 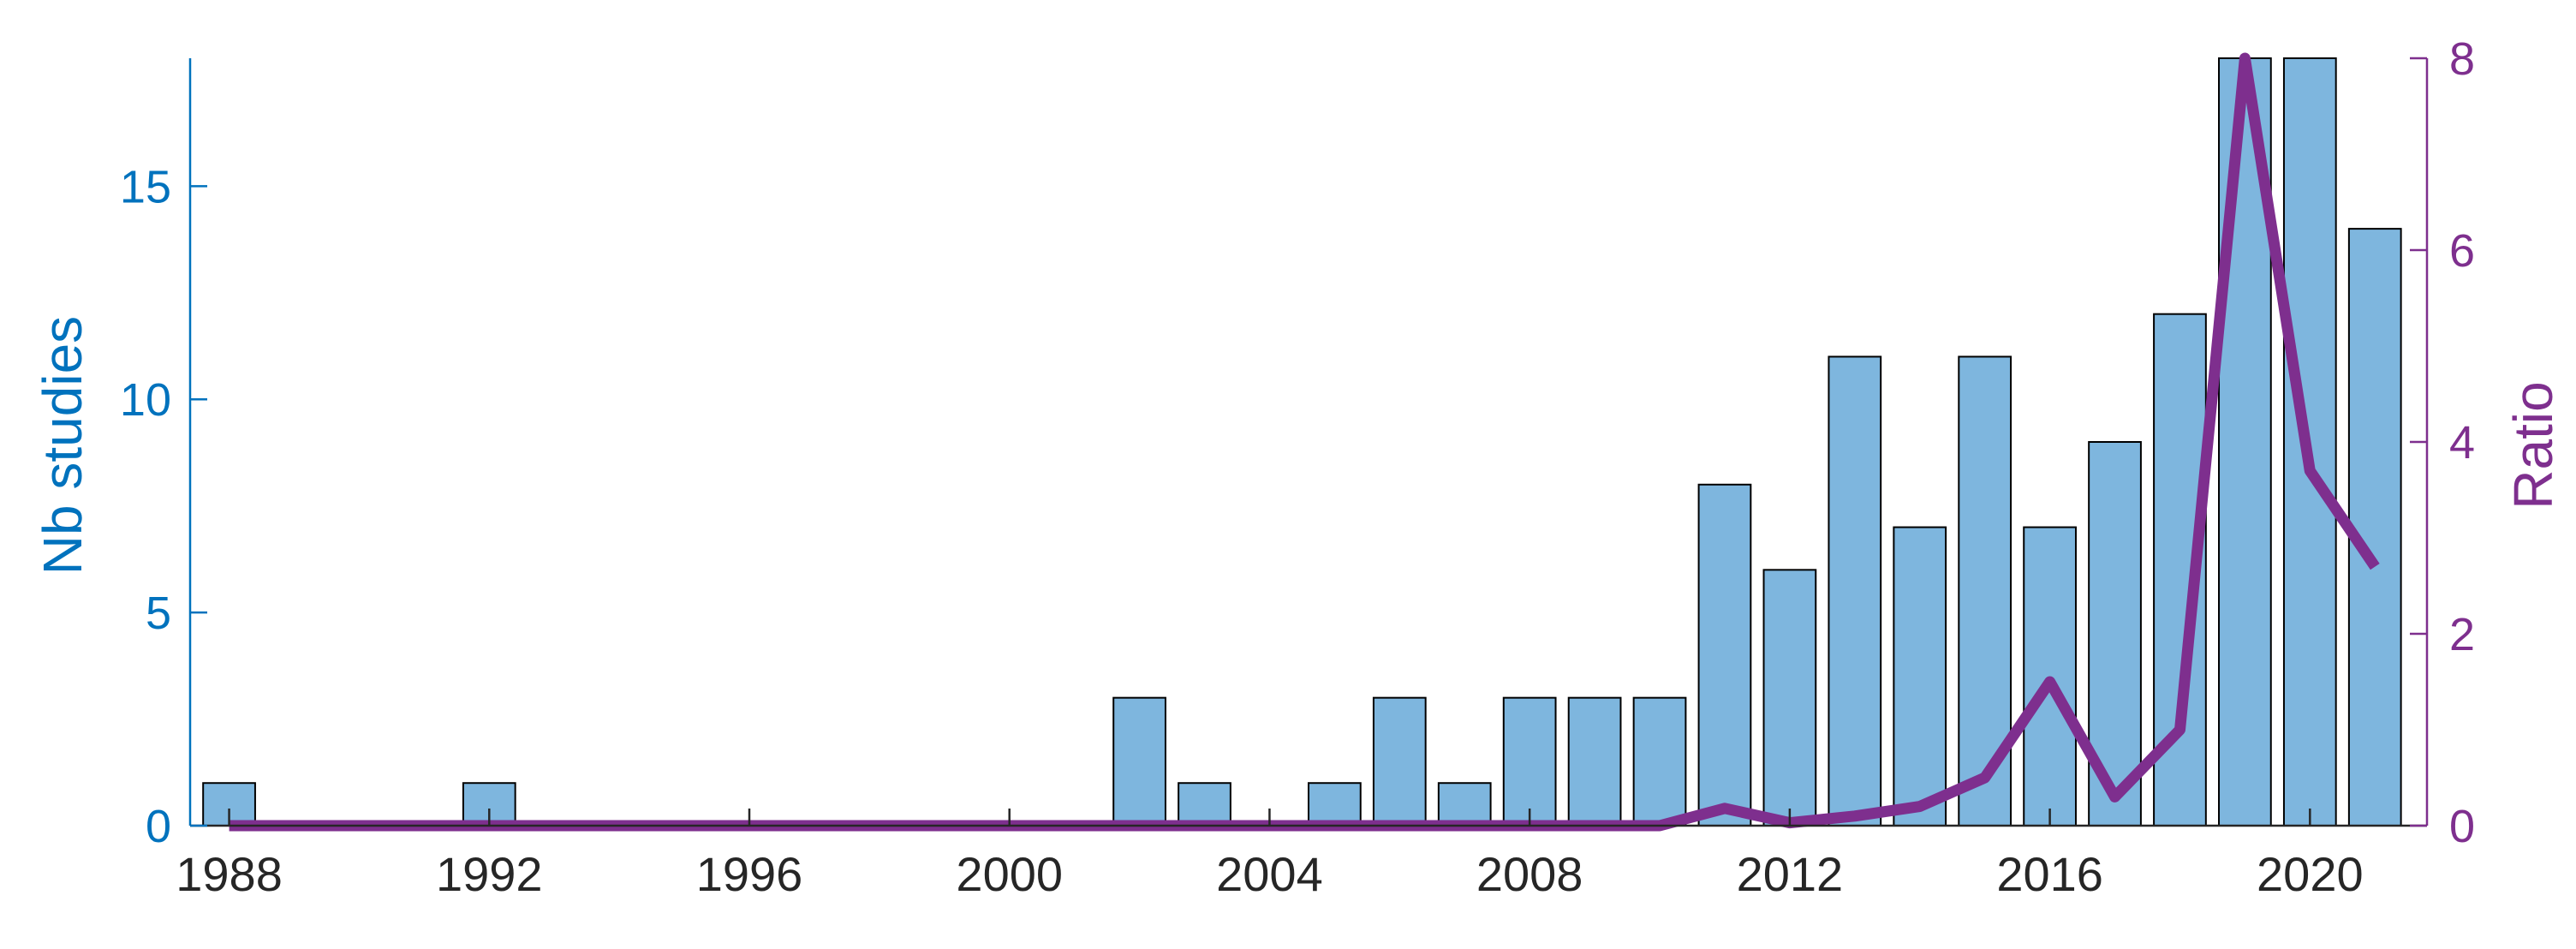 I want to click on x-tick-label-2008: 2008, so click(x=1529, y=874).